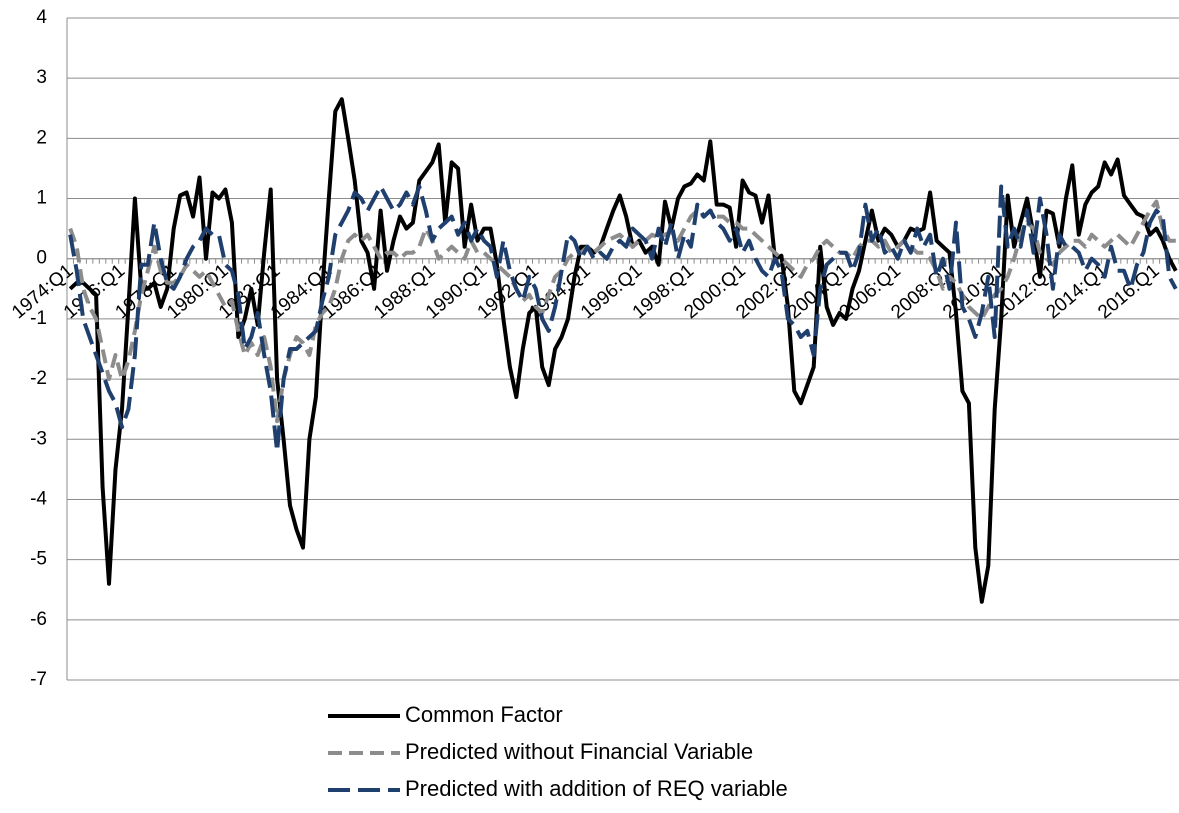 The width and height of the screenshot is (1179, 813). I want to click on legend-label: Predicted without Financial Variable, so click(579, 751).